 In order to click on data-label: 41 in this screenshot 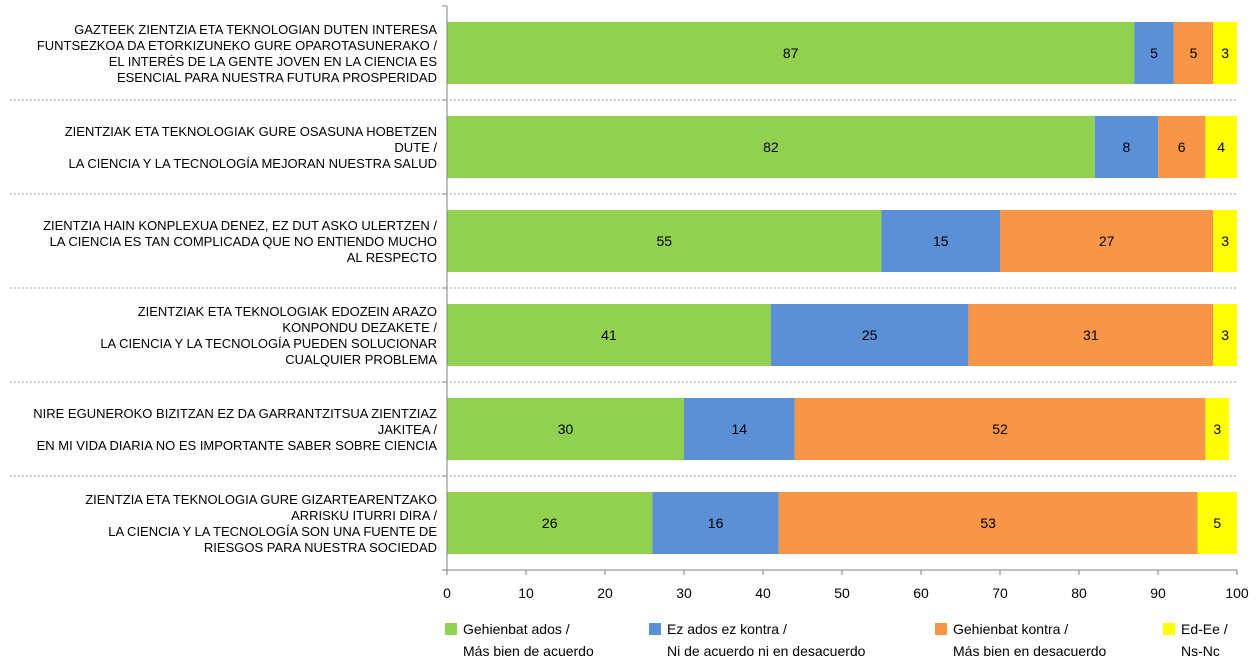, I will do `click(609, 335)`.